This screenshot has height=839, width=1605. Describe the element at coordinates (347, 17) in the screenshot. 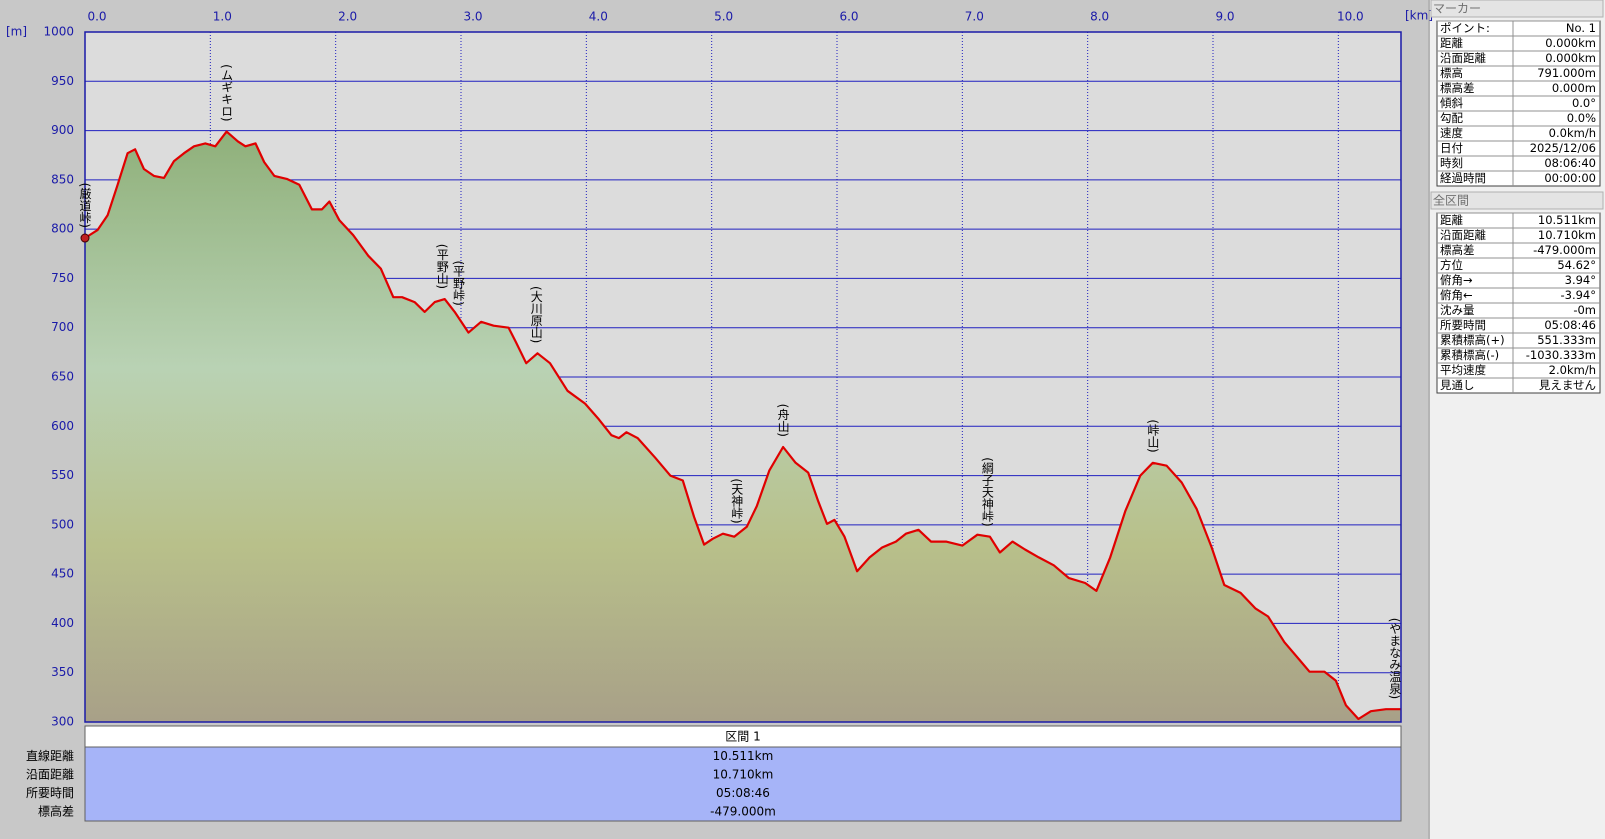

I see `x-tick-label: 2.0` at that location.